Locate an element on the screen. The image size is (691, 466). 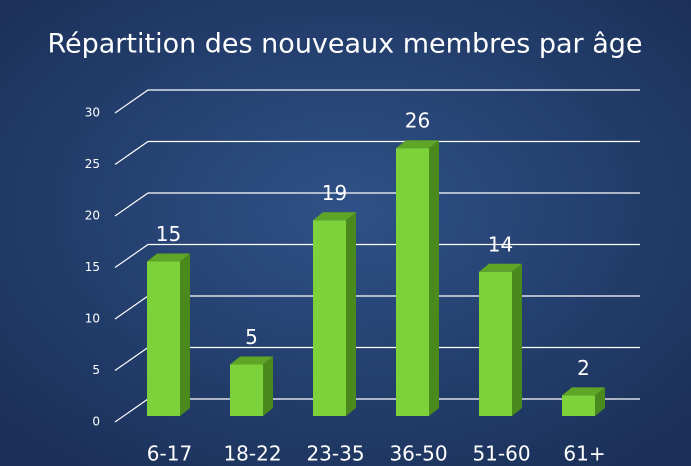
data-label: 2 is located at coordinates (583, 368).